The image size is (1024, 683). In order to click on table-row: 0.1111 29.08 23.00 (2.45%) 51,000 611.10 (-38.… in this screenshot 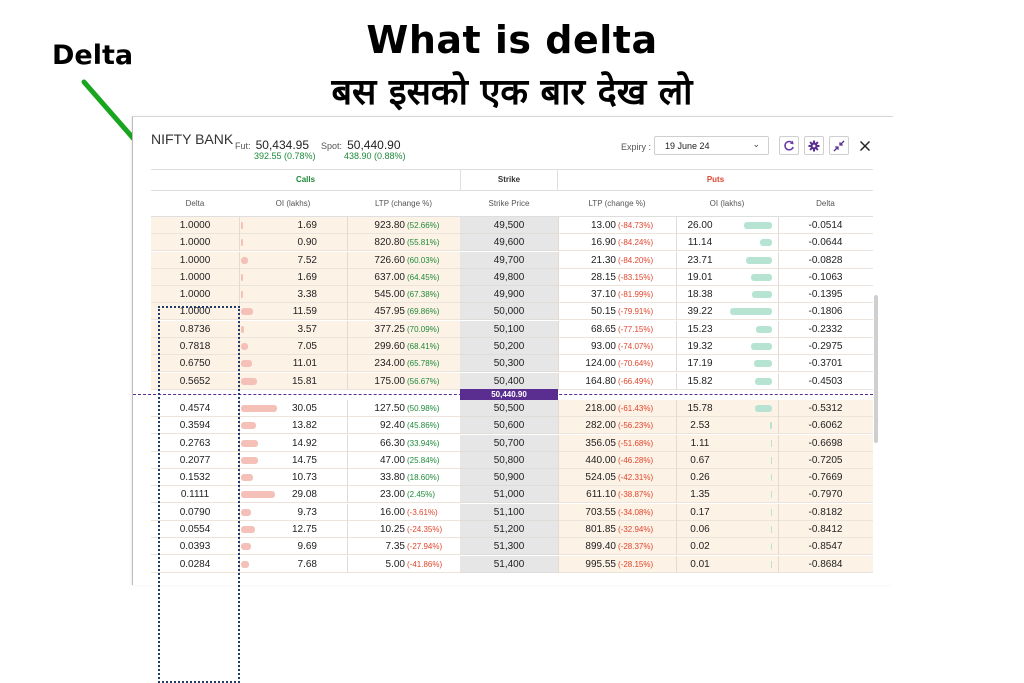, I will do `click(512, 495)`.